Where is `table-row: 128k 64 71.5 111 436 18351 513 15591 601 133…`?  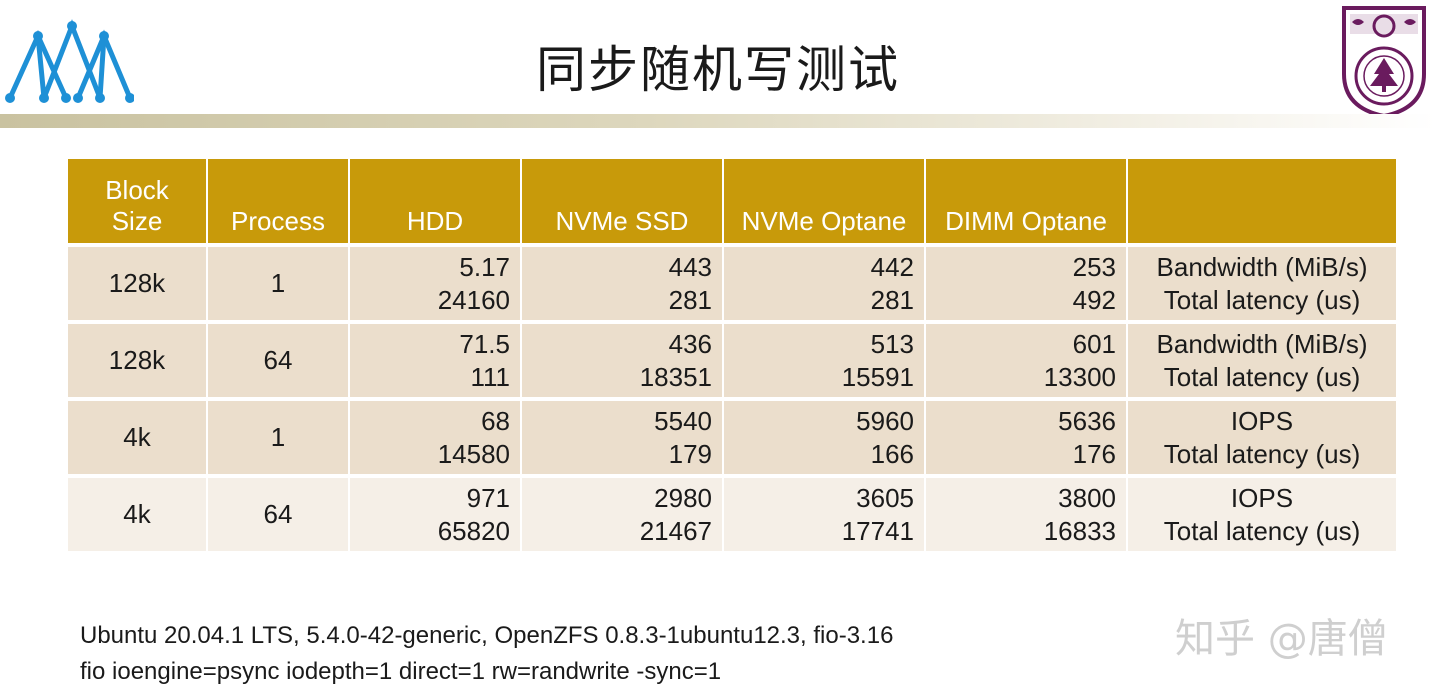
table-row: 128k 64 71.5 111 436 18351 513 15591 601 133… is located at coordinates (732, 358).